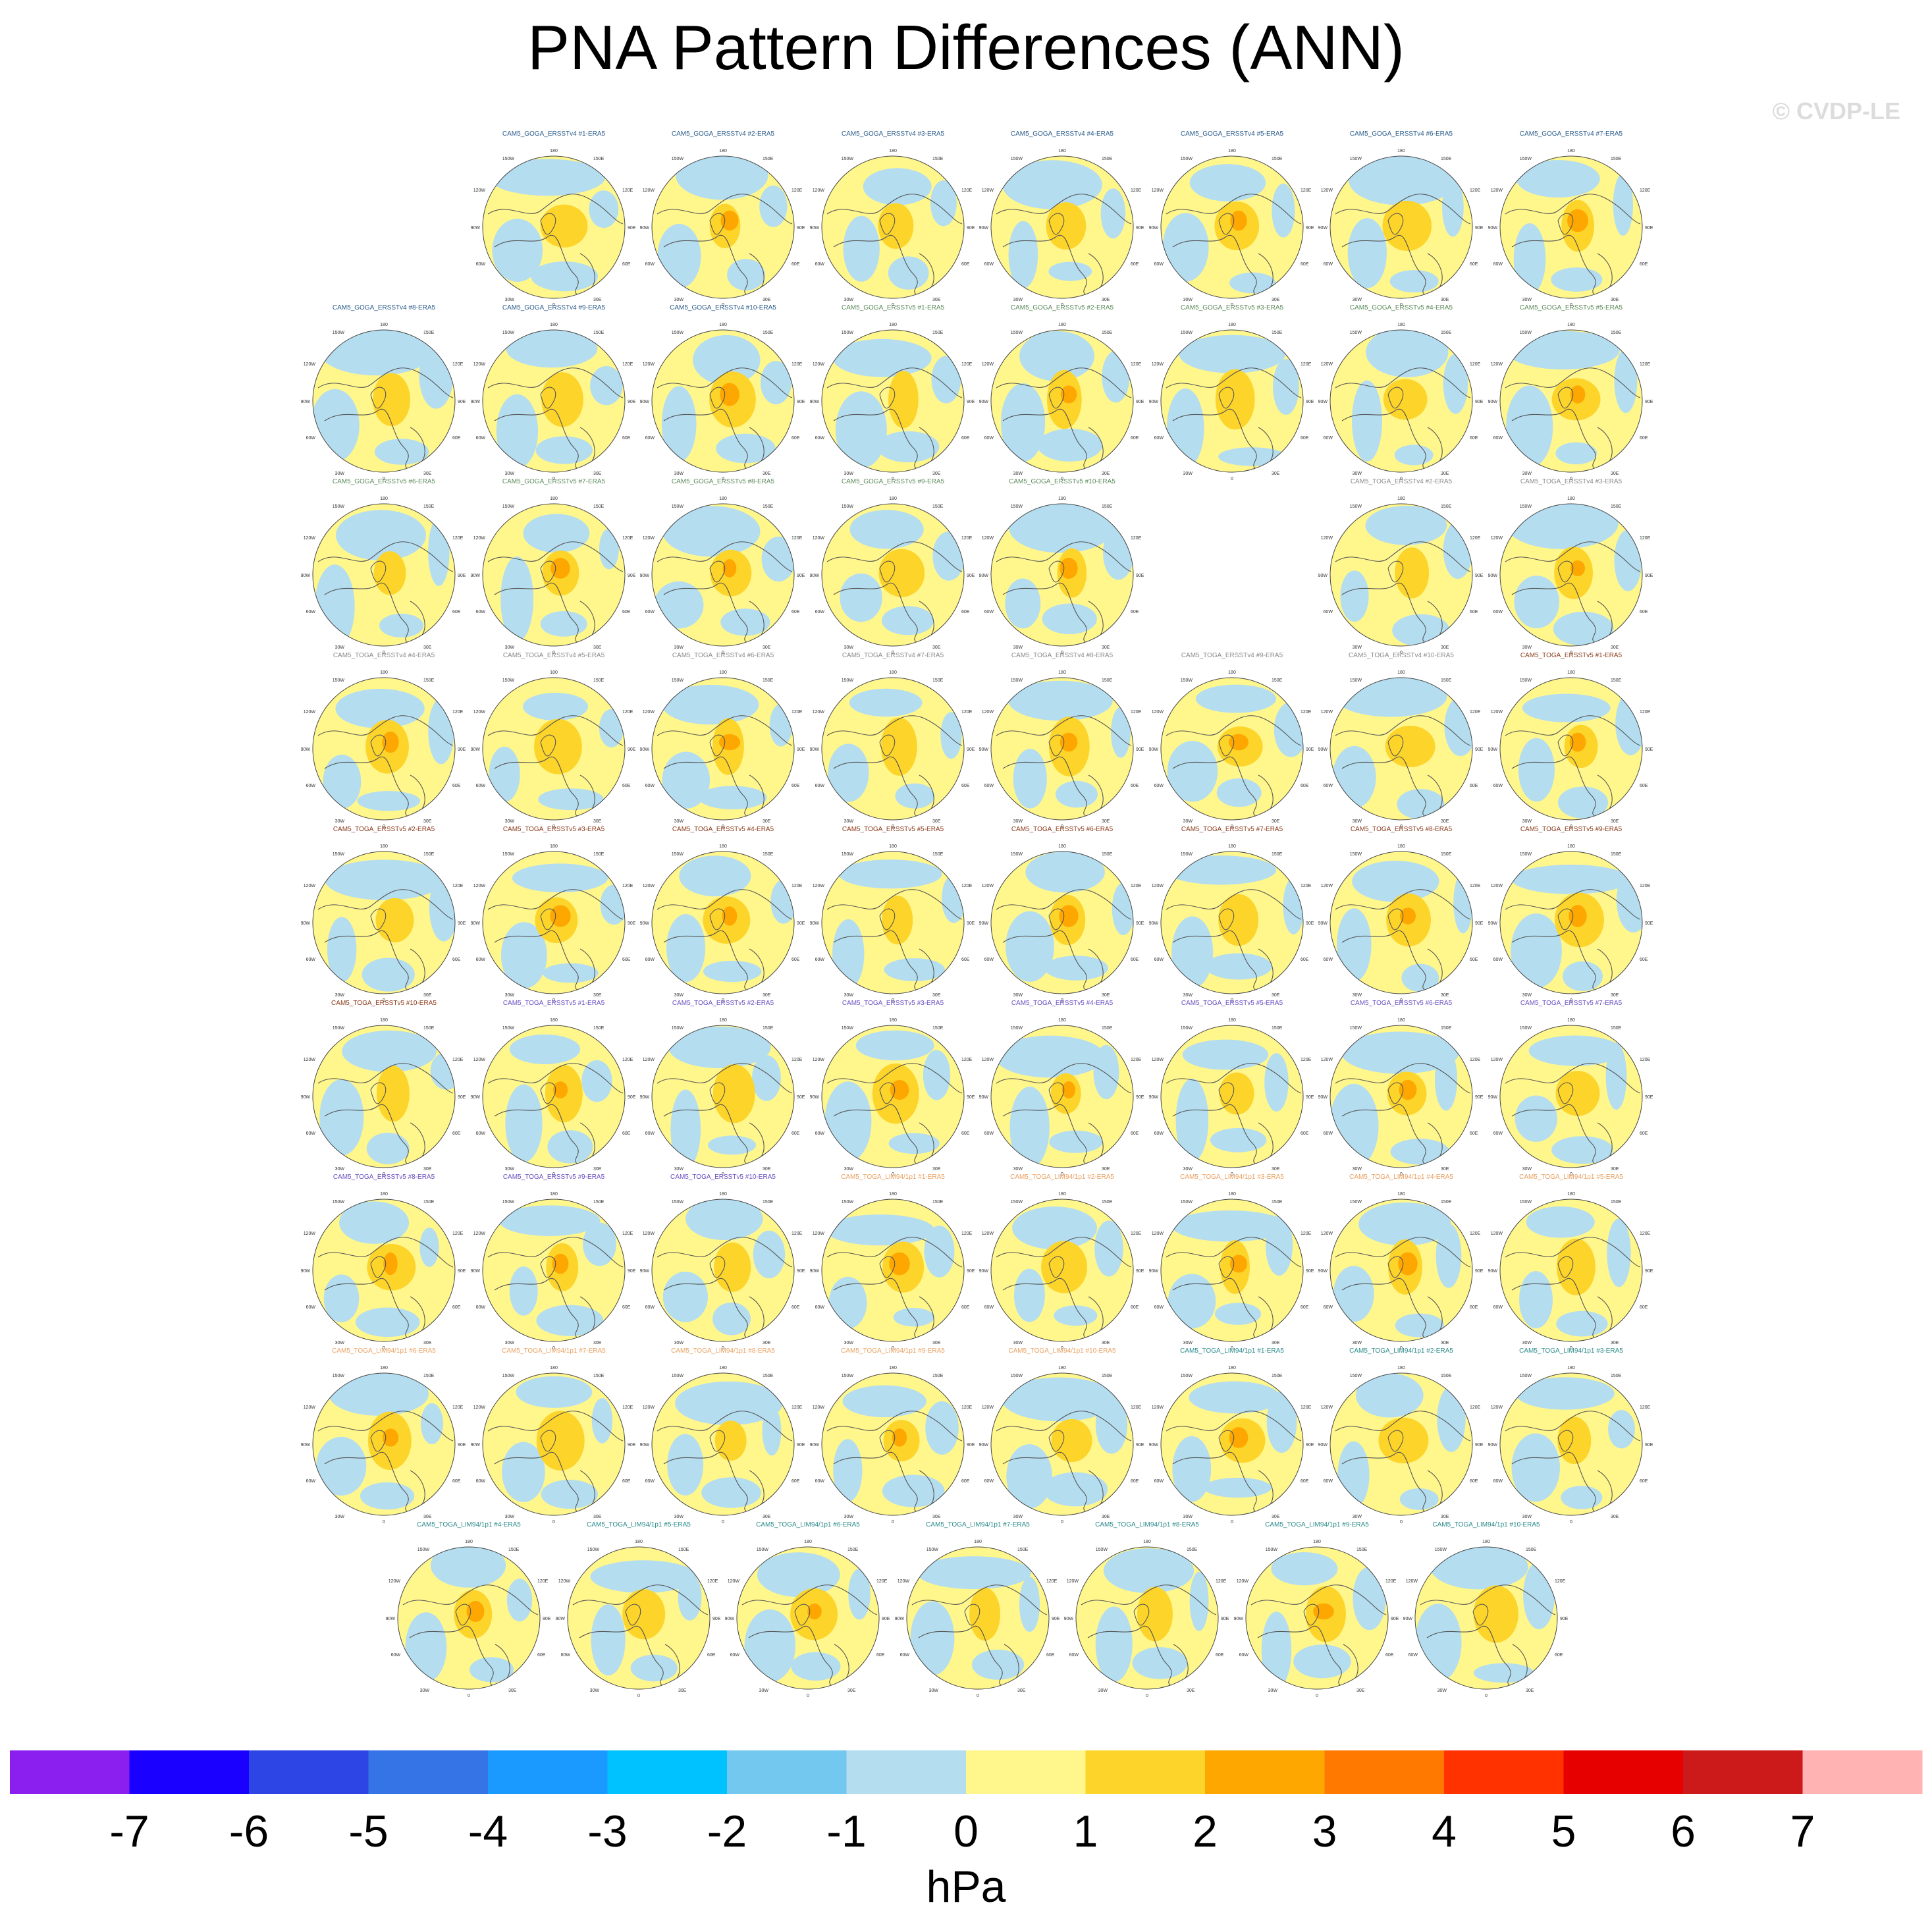 The width and height of the screenshot is (1932, 1919). What do you see at coordinates (1401, 1003) in the screenshot?
I see `panel-title: CAM5_TOGA_ERSSTv5 #6-ERA5` at bounding box center [1401, 1003].